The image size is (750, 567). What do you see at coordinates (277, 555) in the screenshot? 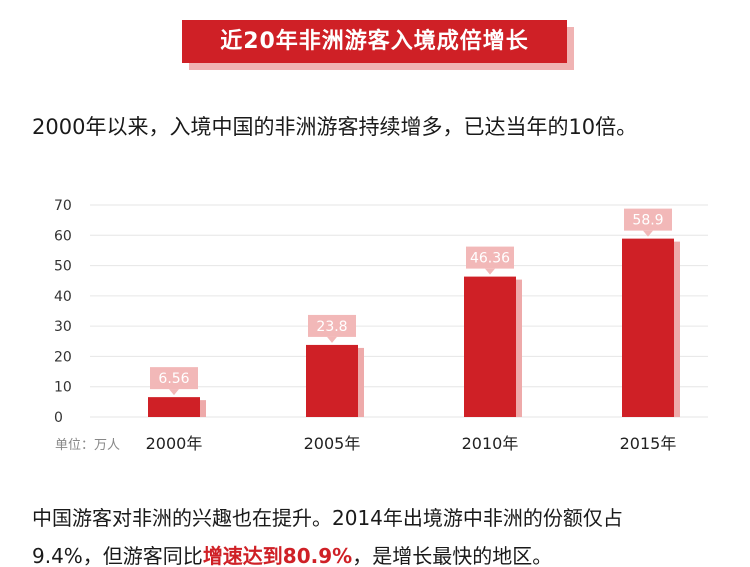
I see `footer-highlight: 增速达到80.9%` at bounding box center [277, 555].